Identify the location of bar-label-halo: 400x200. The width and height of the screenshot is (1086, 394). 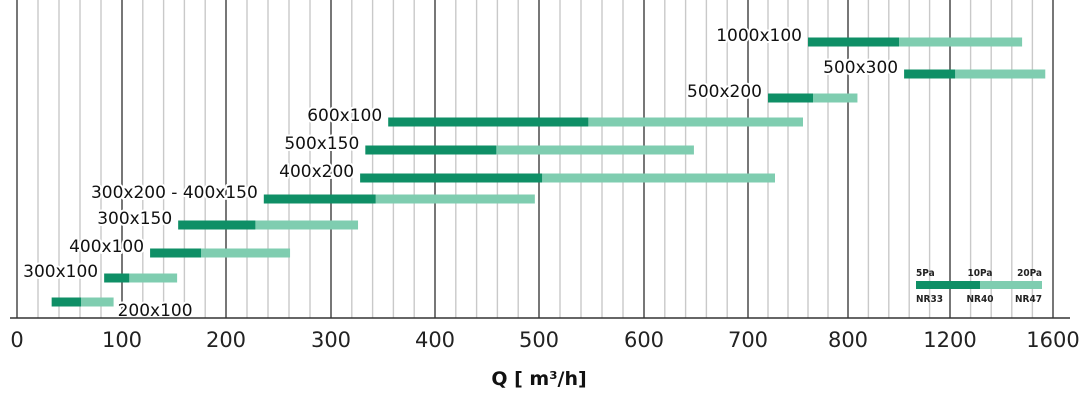
(316, 172).